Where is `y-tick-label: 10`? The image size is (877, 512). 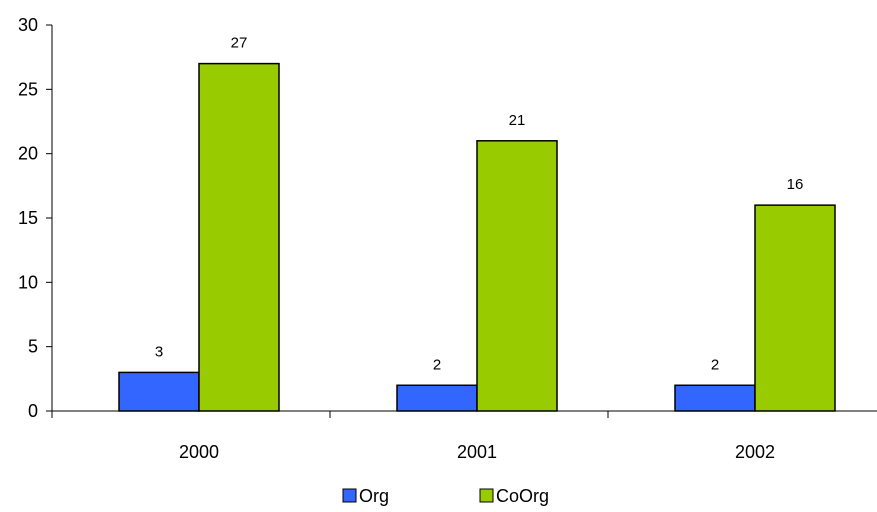 y-tick-label: 10 is located at coordinates (28, 282).